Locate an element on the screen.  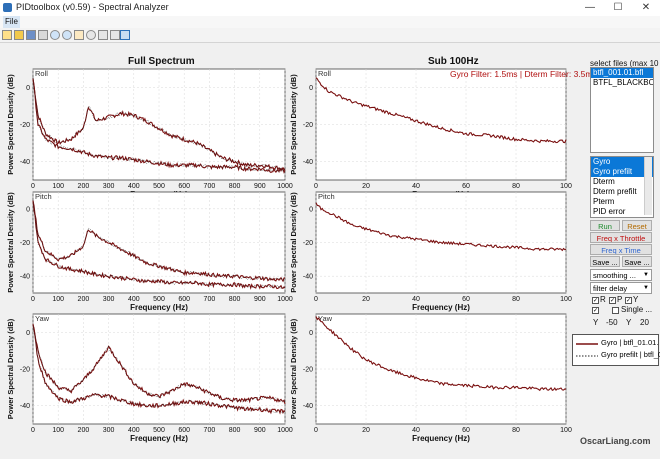
maximize-button: ☐ is located at coordinates (618, 7).